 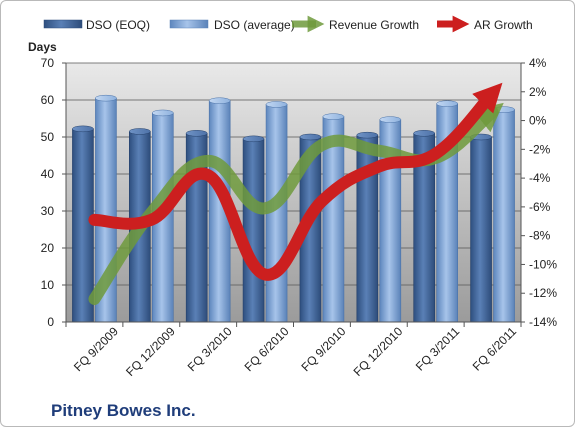 I want to click on right-axis-ticks: -14% -12% -10% -8% -6% -4% -2% 0% 2% 4%, so click(x=539, y=192).